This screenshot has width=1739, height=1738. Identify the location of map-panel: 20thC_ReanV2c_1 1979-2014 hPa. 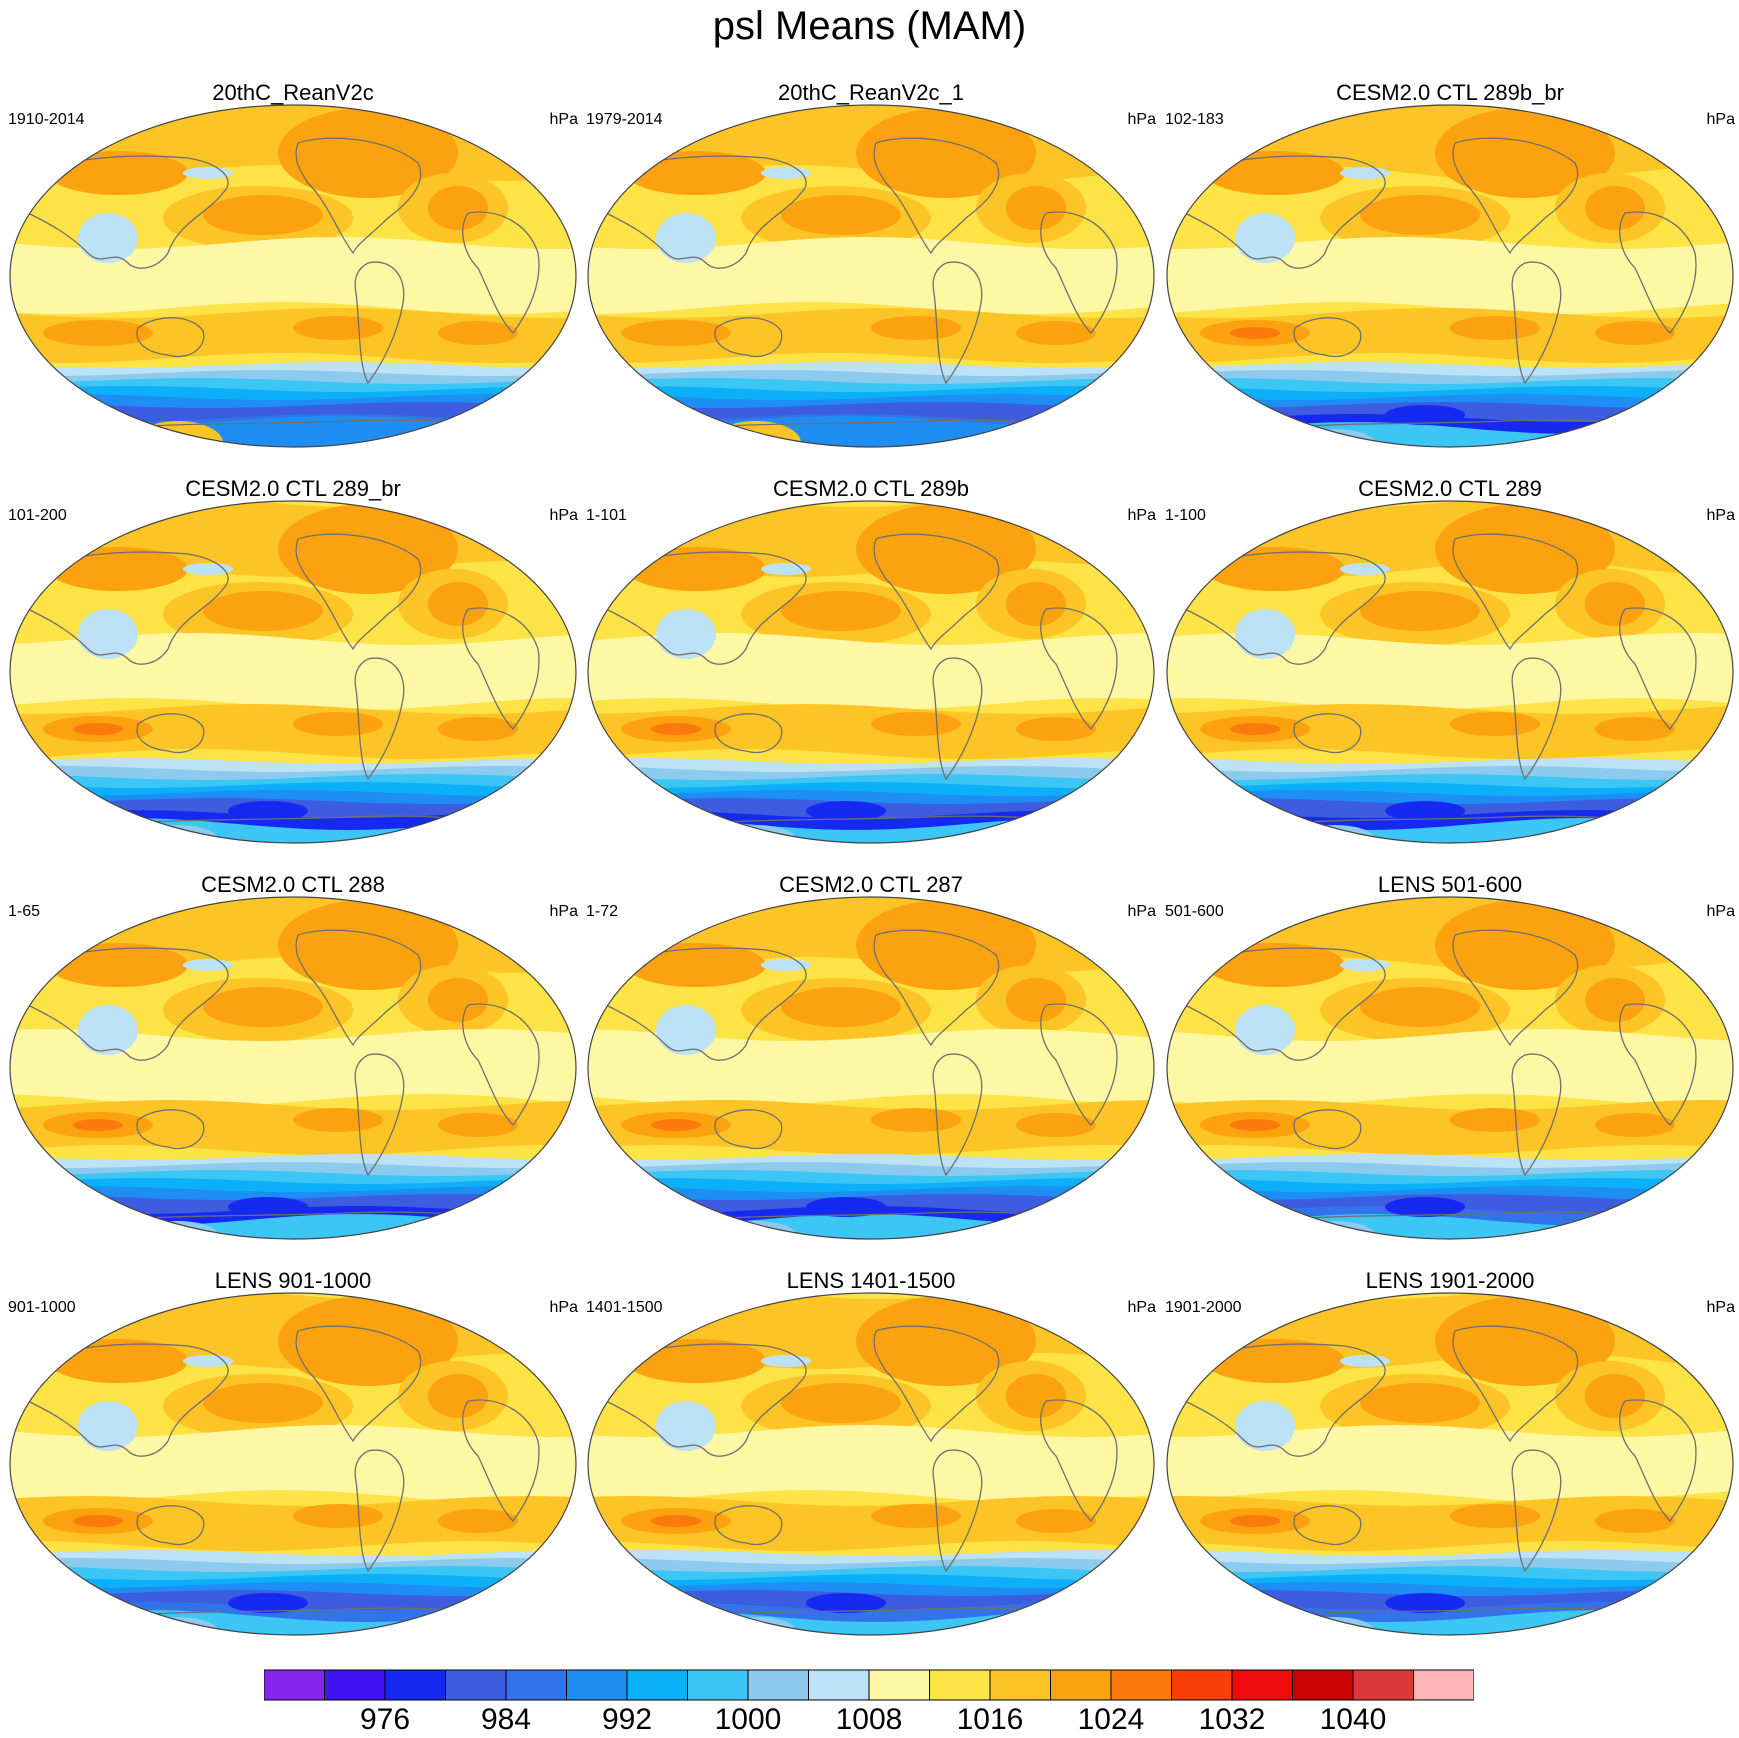
(871, 275).